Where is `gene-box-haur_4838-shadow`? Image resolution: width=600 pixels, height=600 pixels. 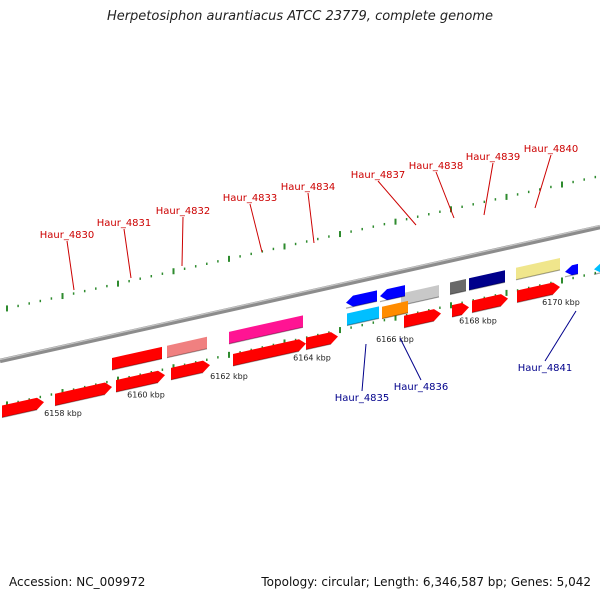 gene-box-haur_4838-shadow is located at coordinates (458, 293).